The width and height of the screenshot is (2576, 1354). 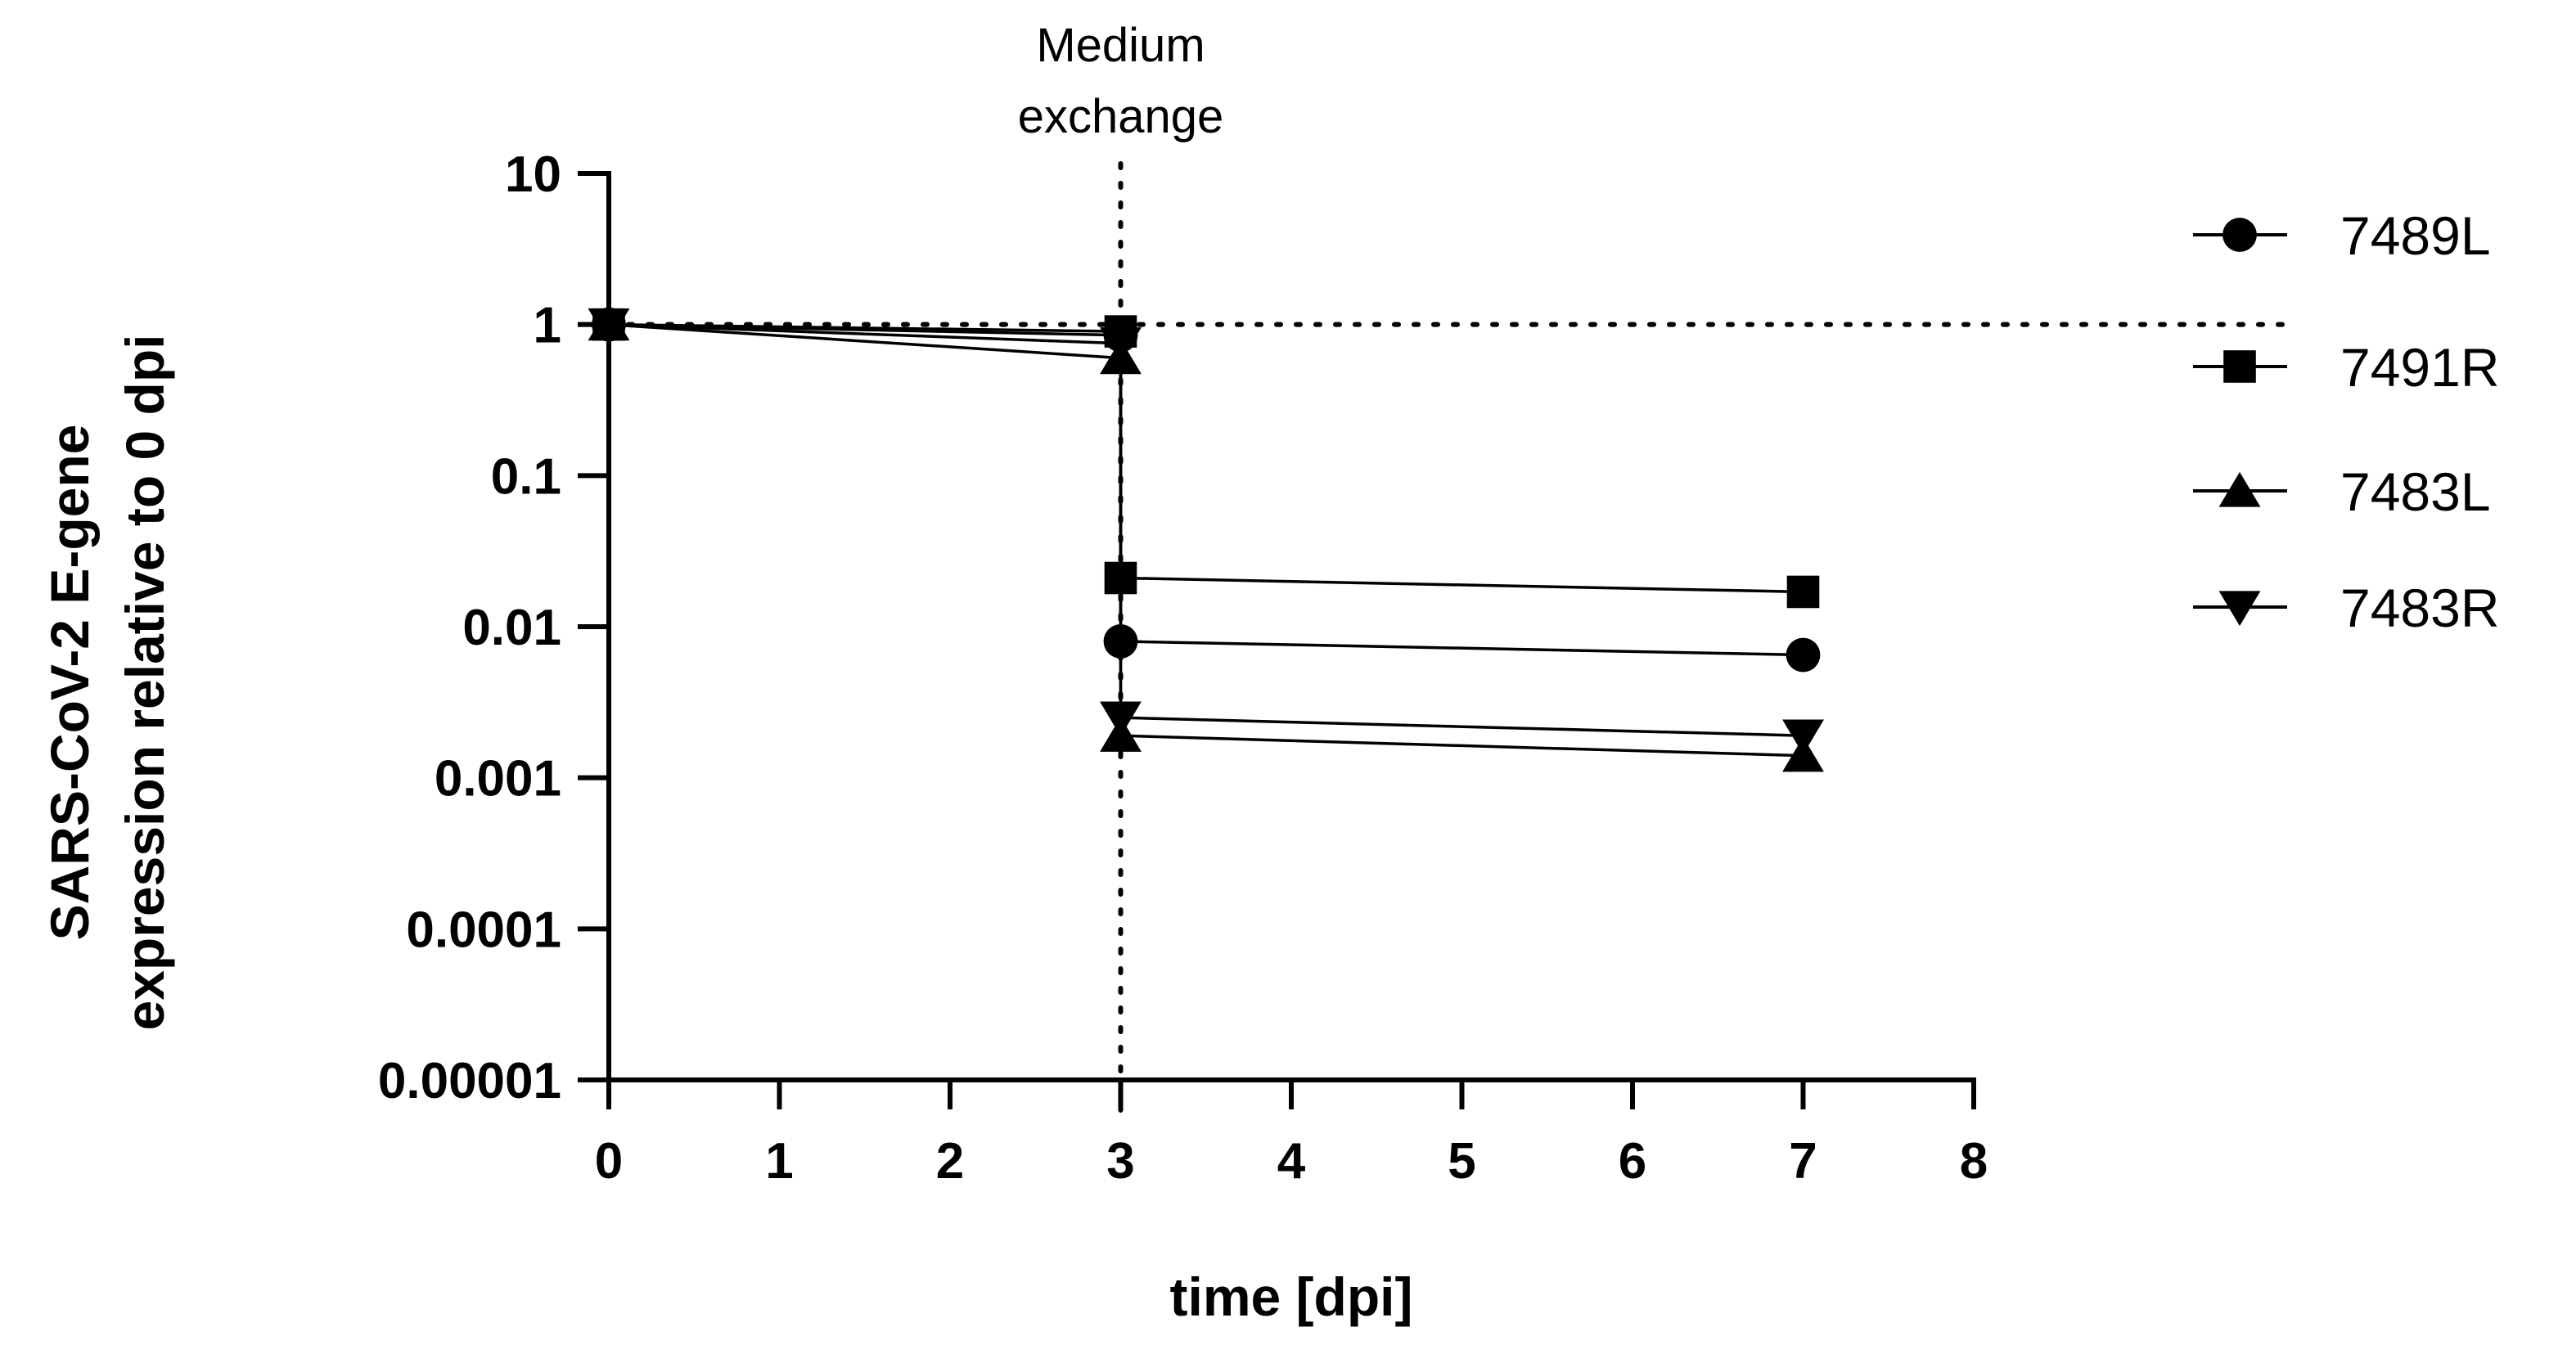 I want to click on legend-item-7483R: 7483R, so click(x=2346, y=608).